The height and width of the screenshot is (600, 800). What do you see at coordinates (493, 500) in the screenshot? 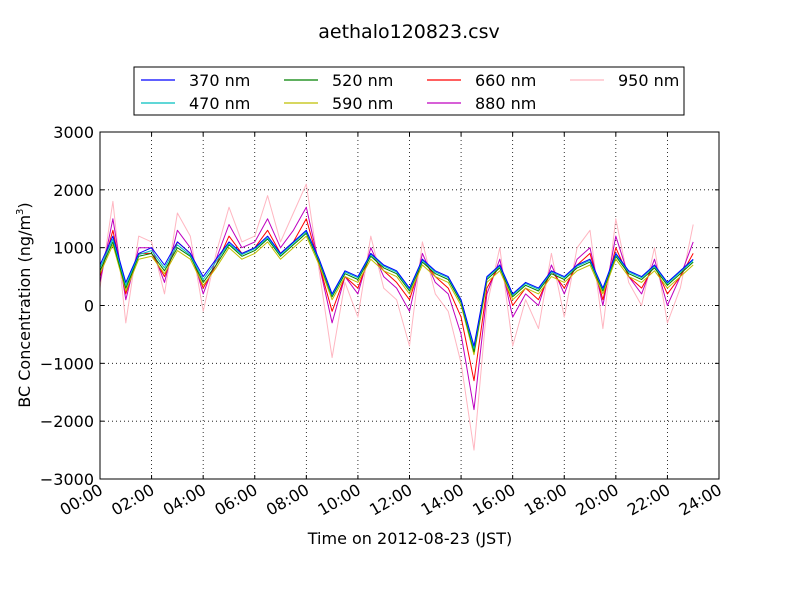
I see `x-tick-label: 16:00` at bounding box center [493, 500].